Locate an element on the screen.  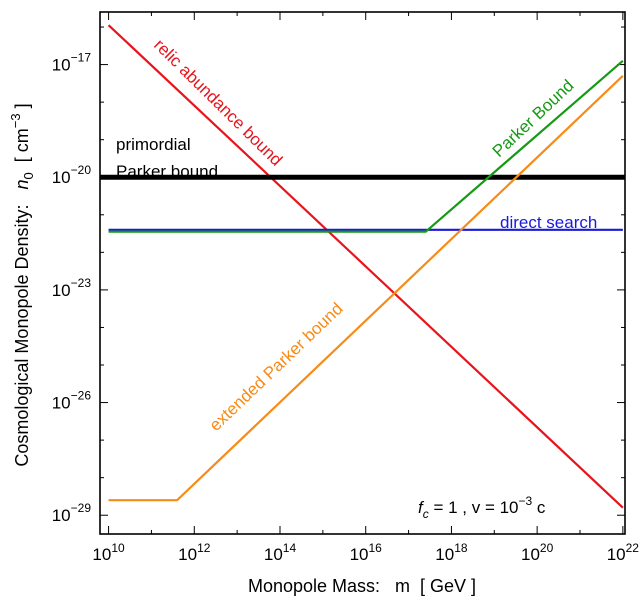
series-label-primordial-line1: primordial is located at coordinates (153, 144).